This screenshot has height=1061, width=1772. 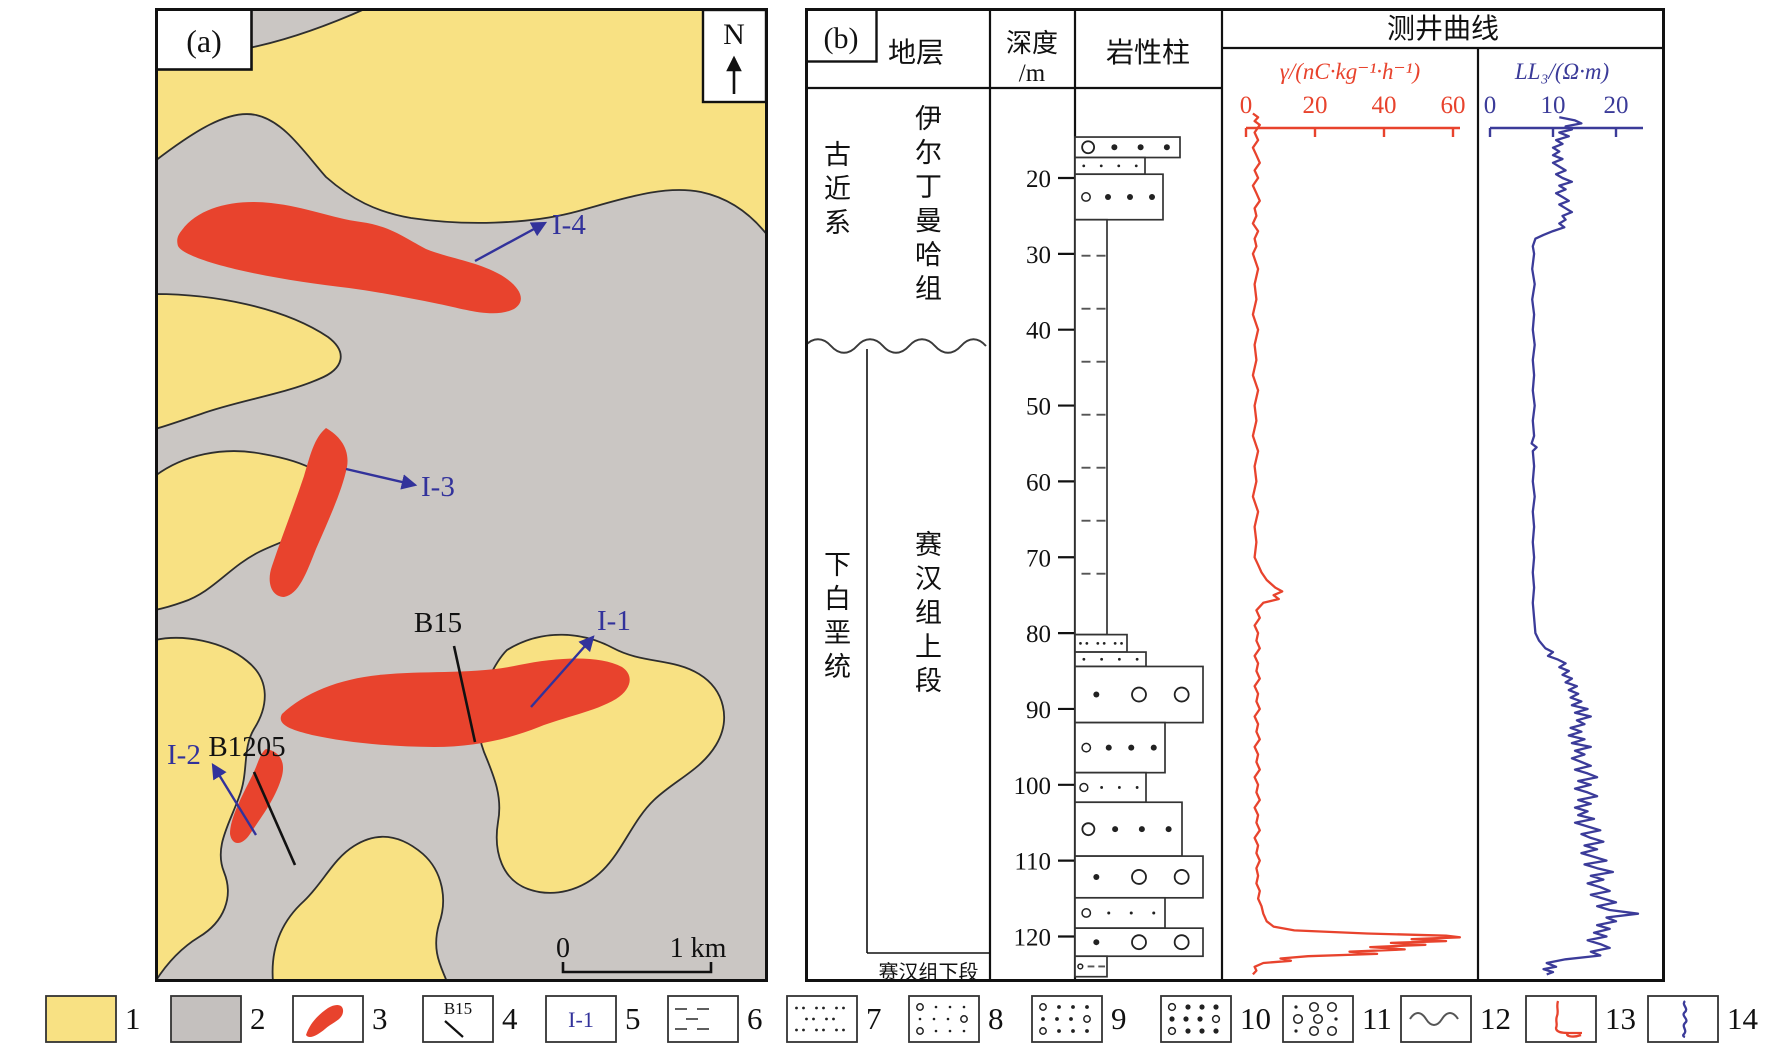 I want to click on legend-item-12: 12, so click(x=1455, y=1019).